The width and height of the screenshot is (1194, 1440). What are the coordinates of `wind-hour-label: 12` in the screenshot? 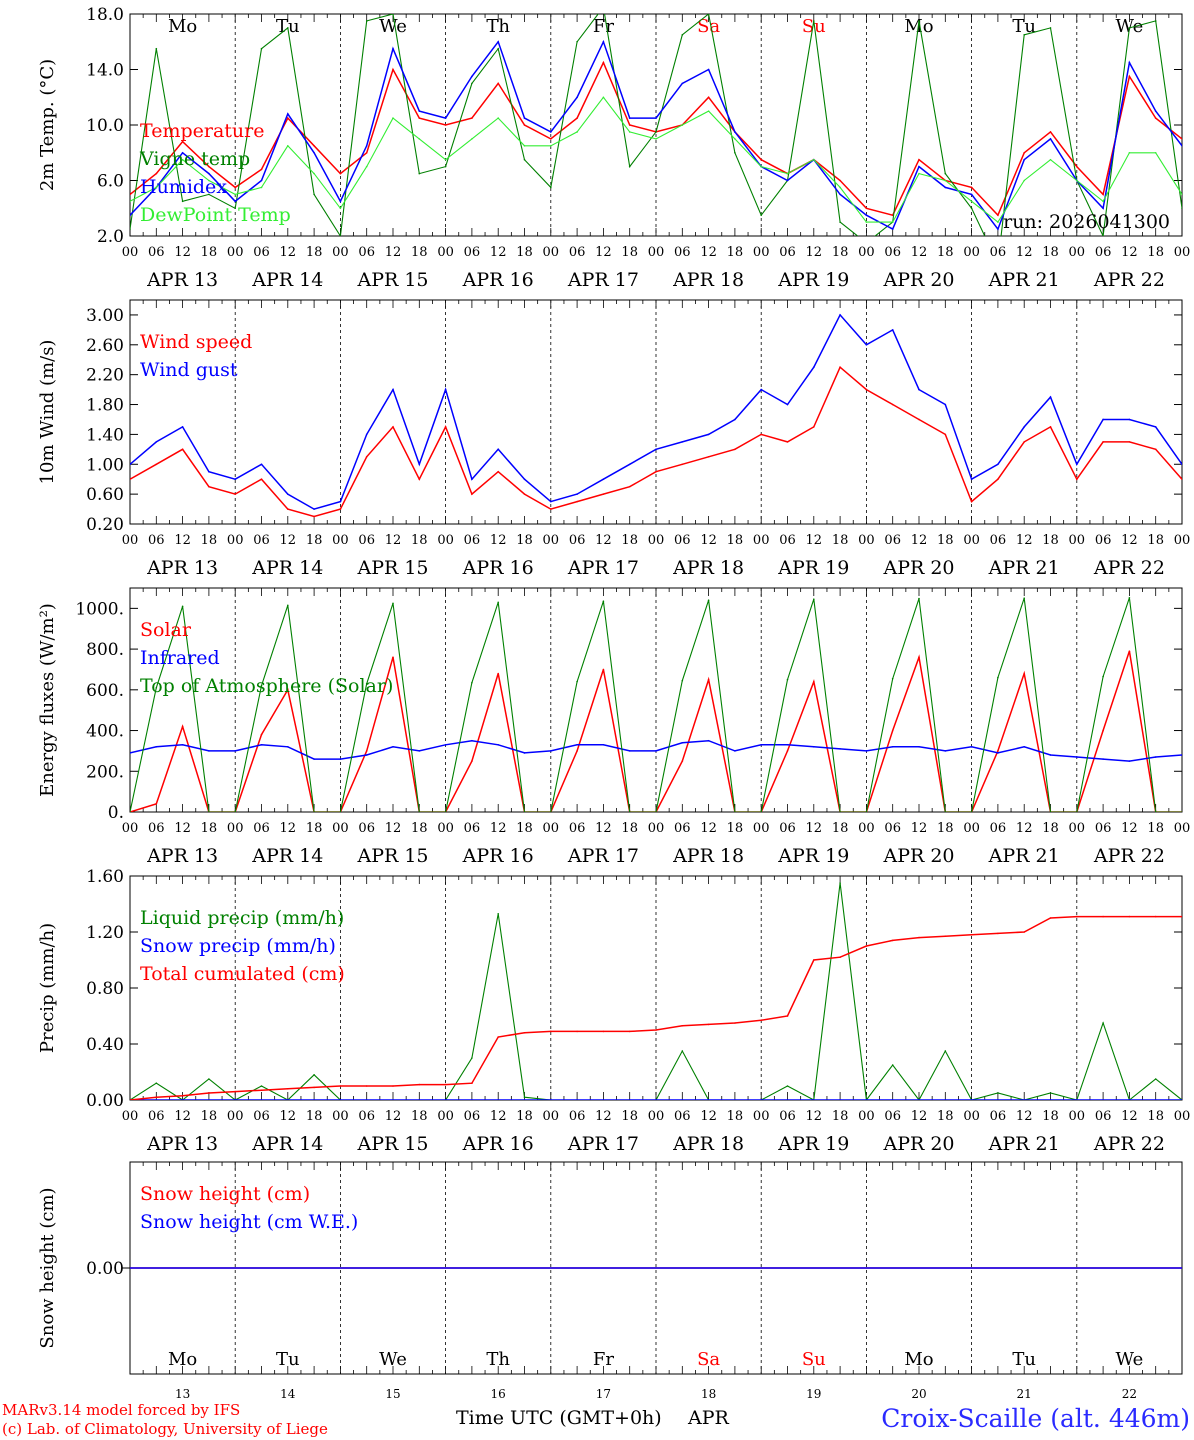 It's located at (393, 540).